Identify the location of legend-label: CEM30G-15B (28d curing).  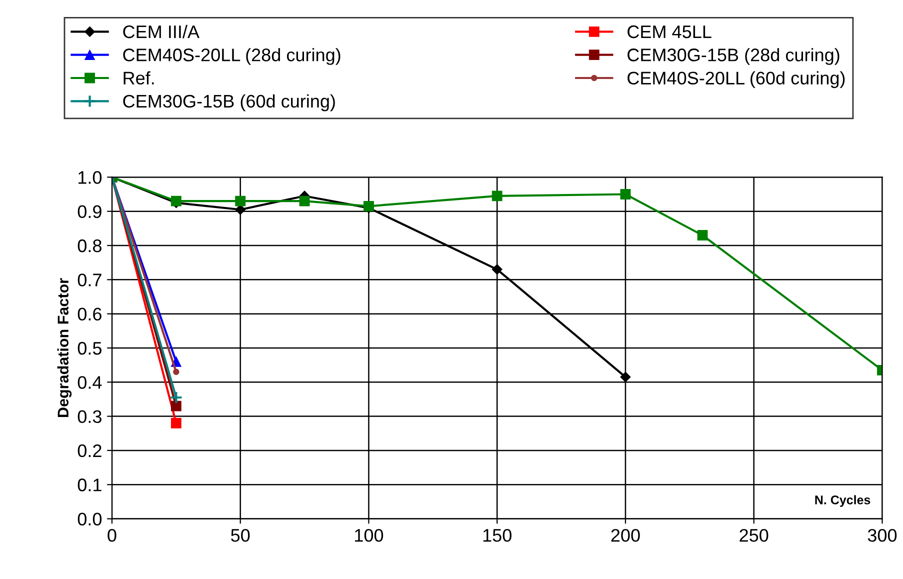
(734, 56).